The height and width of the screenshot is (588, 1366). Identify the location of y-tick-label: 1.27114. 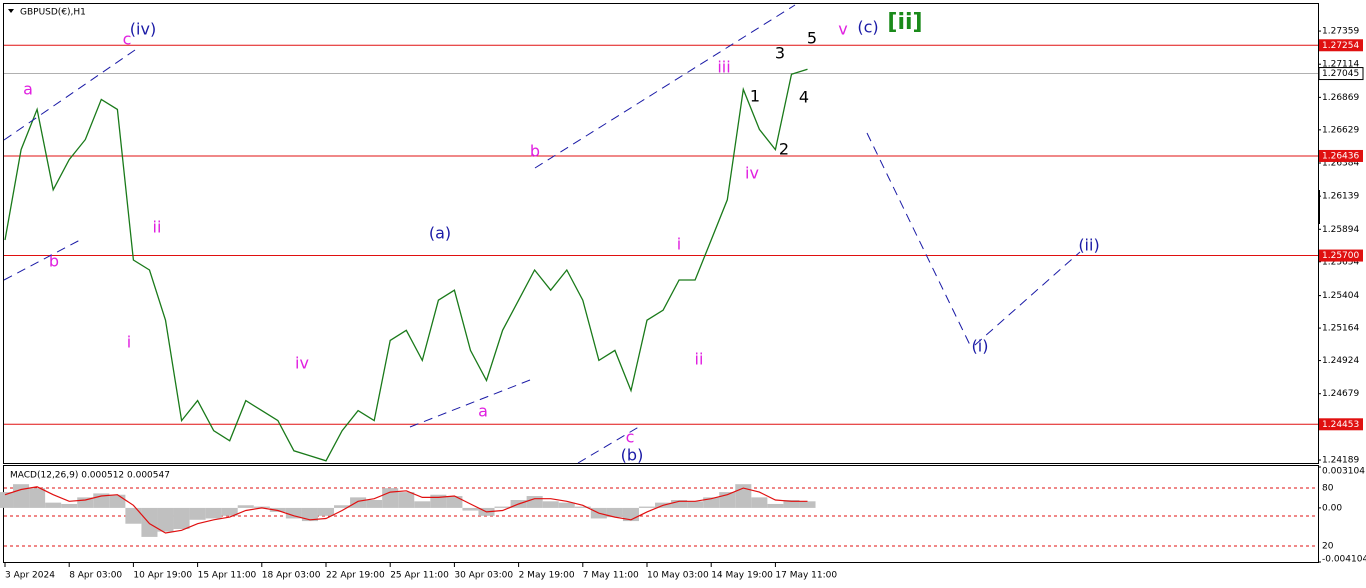
(1340, 65).